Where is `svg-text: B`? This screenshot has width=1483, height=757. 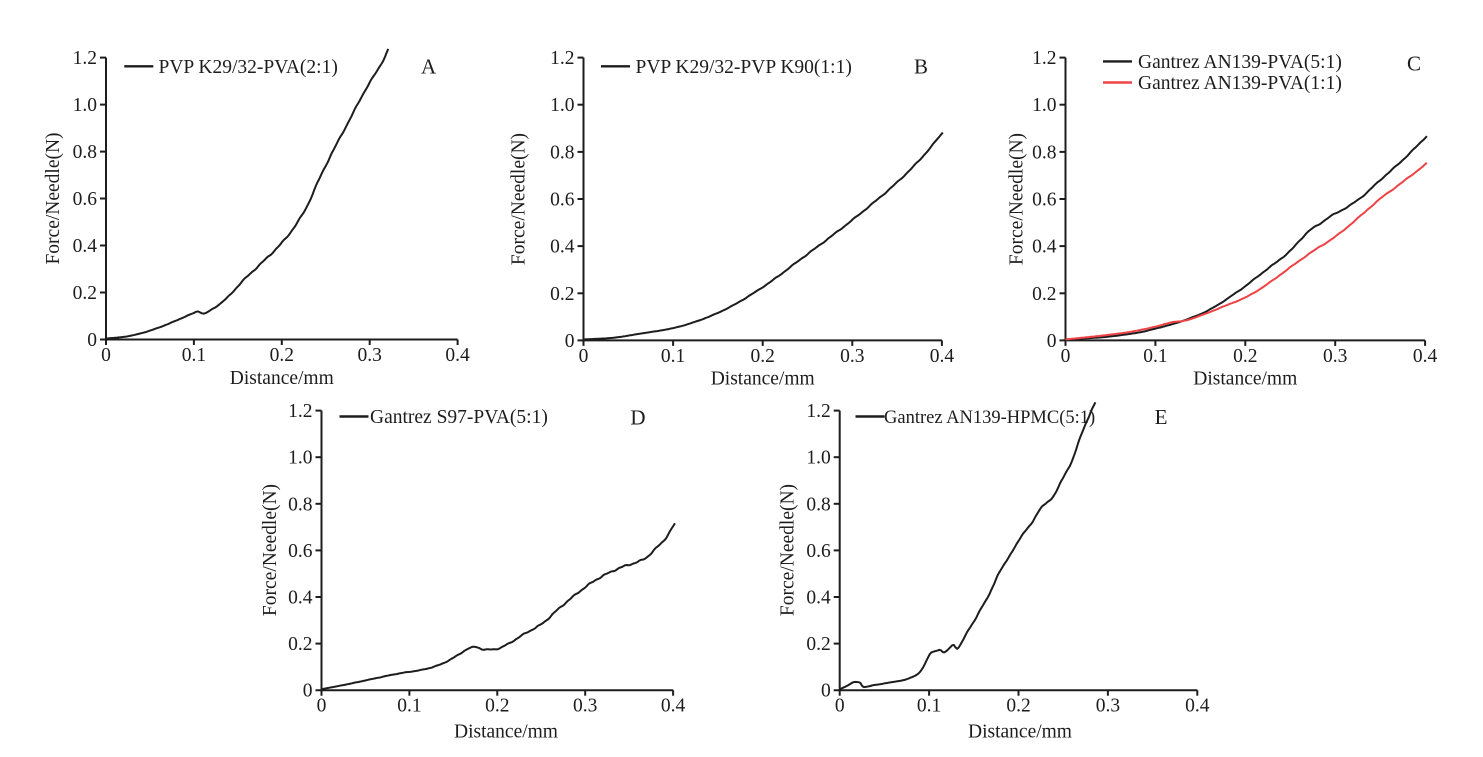 svg-text: B is located at coordinates (921, 67).